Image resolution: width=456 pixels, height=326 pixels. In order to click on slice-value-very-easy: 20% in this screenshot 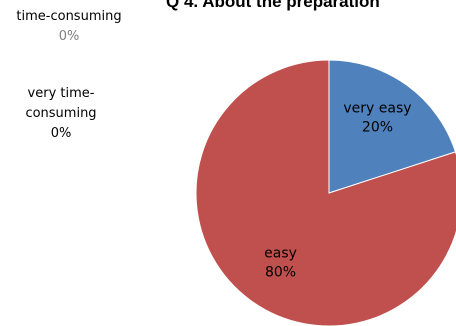, I will do `click(377, 127)`.